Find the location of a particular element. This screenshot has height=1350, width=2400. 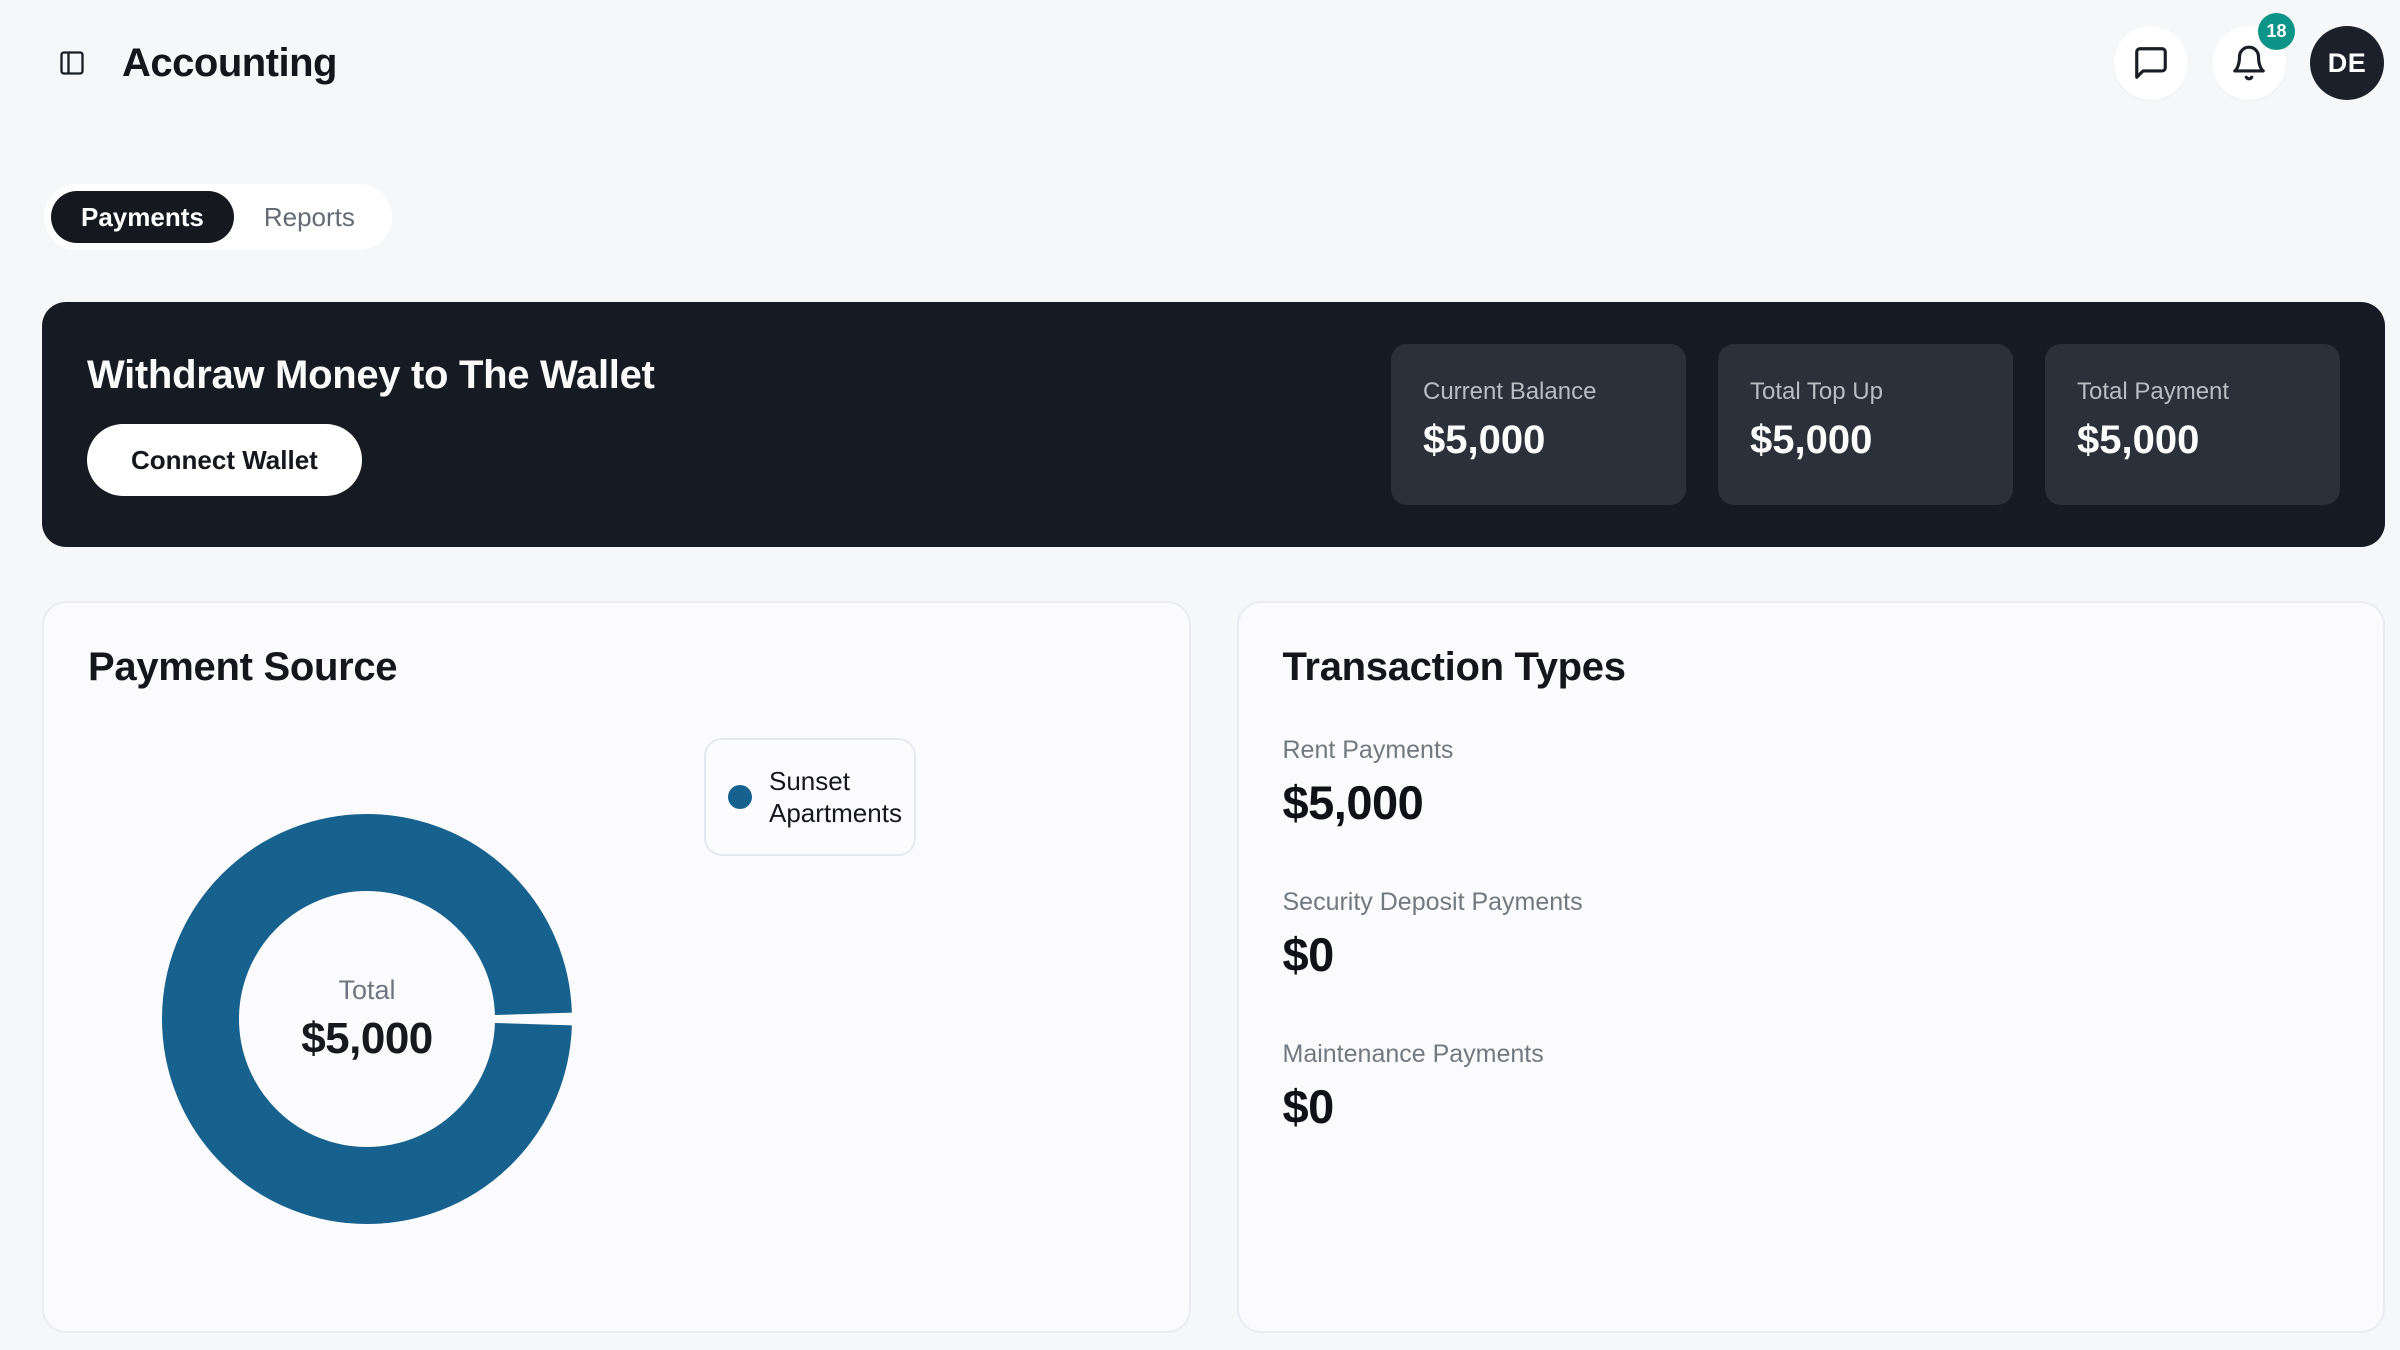

payment-source-title: Payment Source is located at coordinates (243, 667).